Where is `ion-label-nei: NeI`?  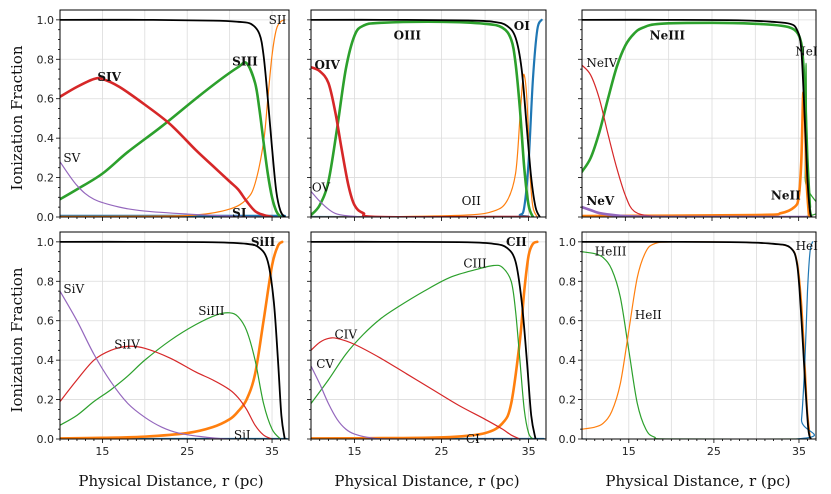 ion-label-nei: NeI is located at coordinates (806, 51).